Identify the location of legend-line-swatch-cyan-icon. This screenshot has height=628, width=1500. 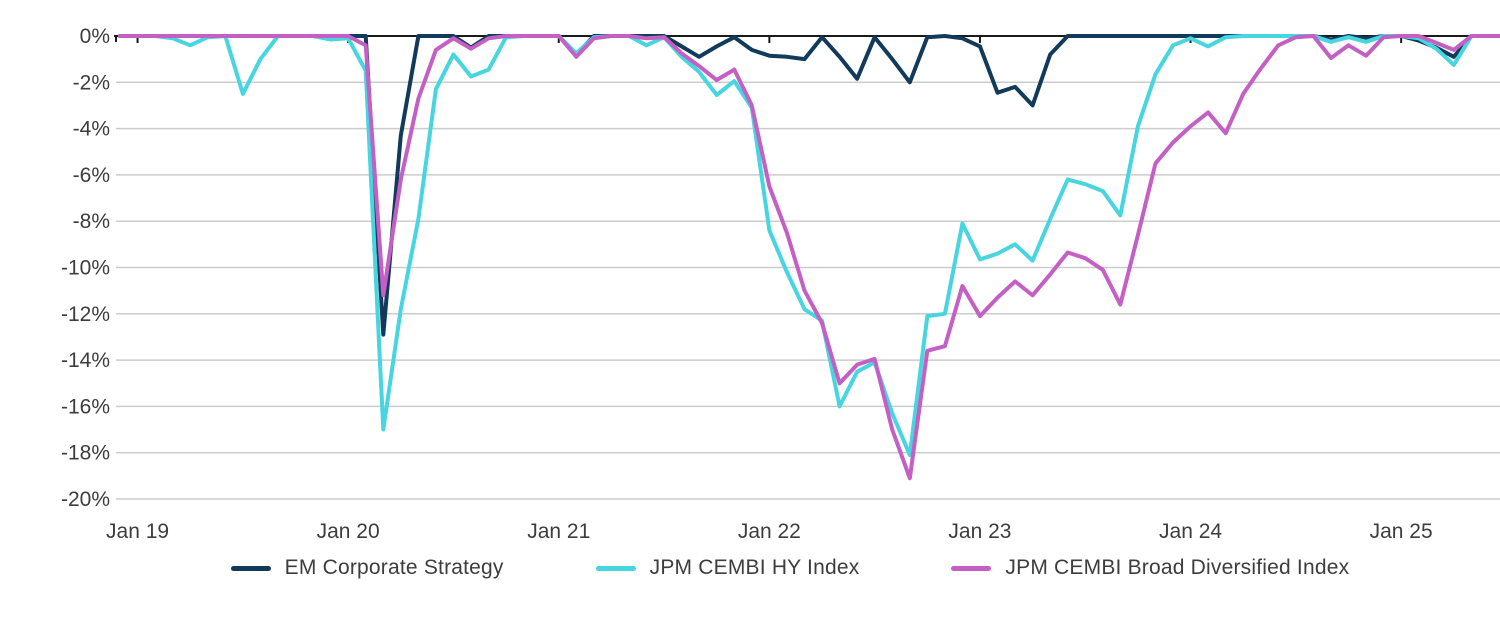
(615, 568).